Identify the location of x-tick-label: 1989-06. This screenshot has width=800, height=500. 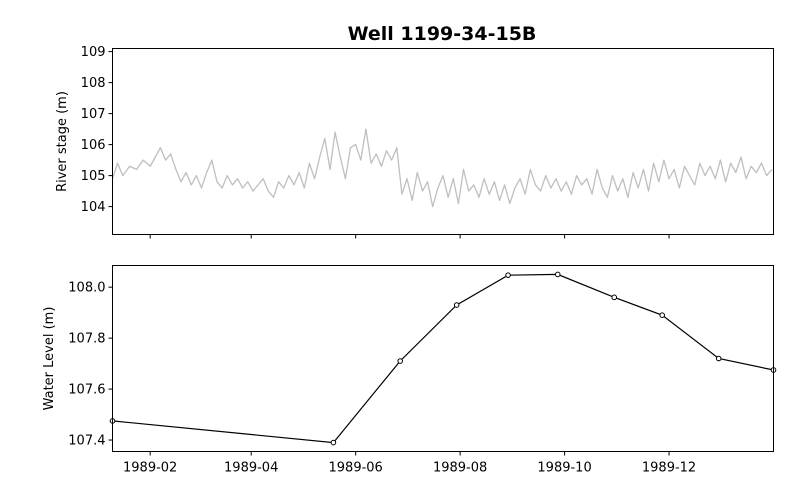
(356, 468).